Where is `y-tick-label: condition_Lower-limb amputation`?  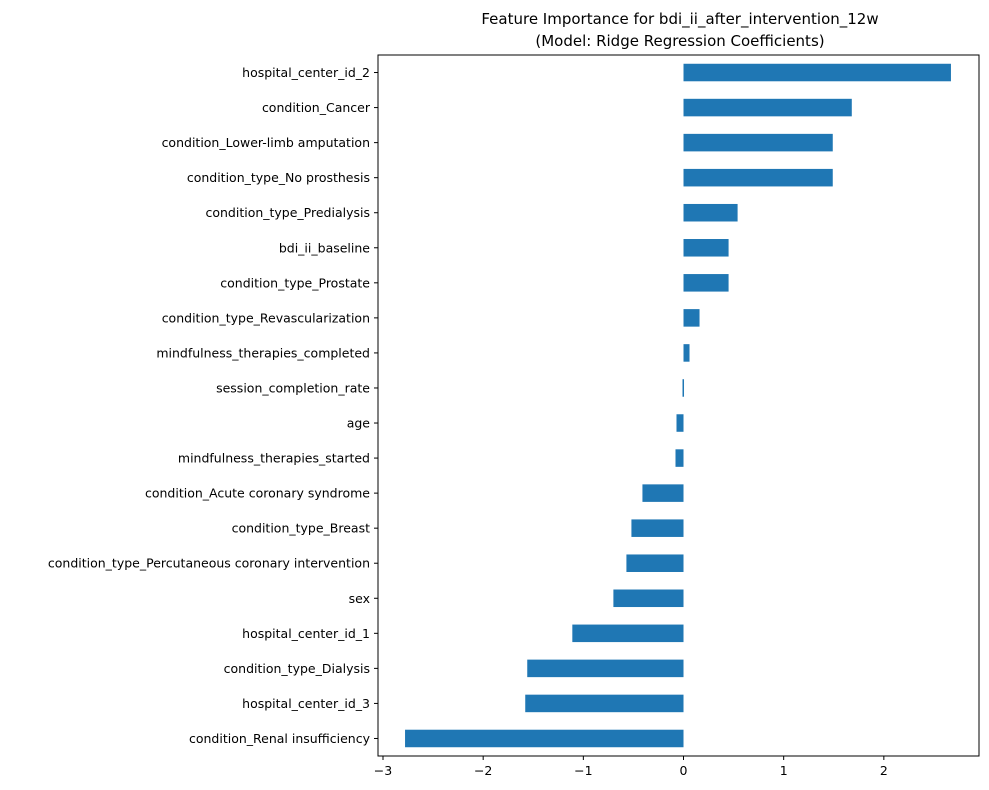
y-tick-label: condition_Lower-limb amputation is located at coordinates (266, 142).